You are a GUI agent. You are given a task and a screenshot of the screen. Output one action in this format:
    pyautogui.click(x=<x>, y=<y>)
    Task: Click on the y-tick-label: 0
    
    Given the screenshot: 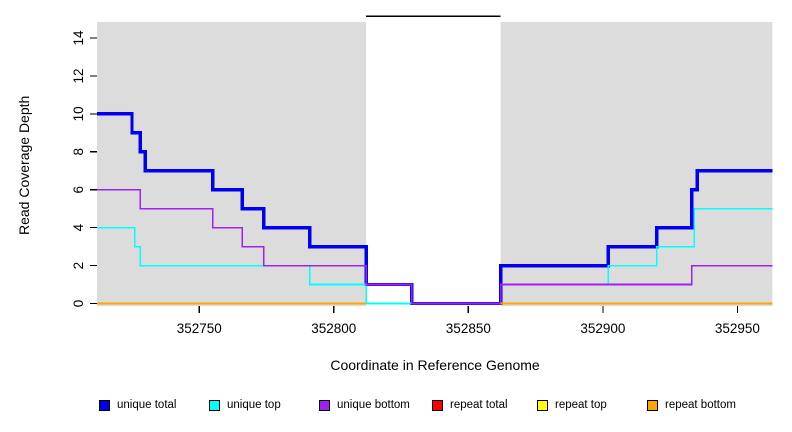 What is the action you would take?
    pyautogui.click(x=78, y=304)
    